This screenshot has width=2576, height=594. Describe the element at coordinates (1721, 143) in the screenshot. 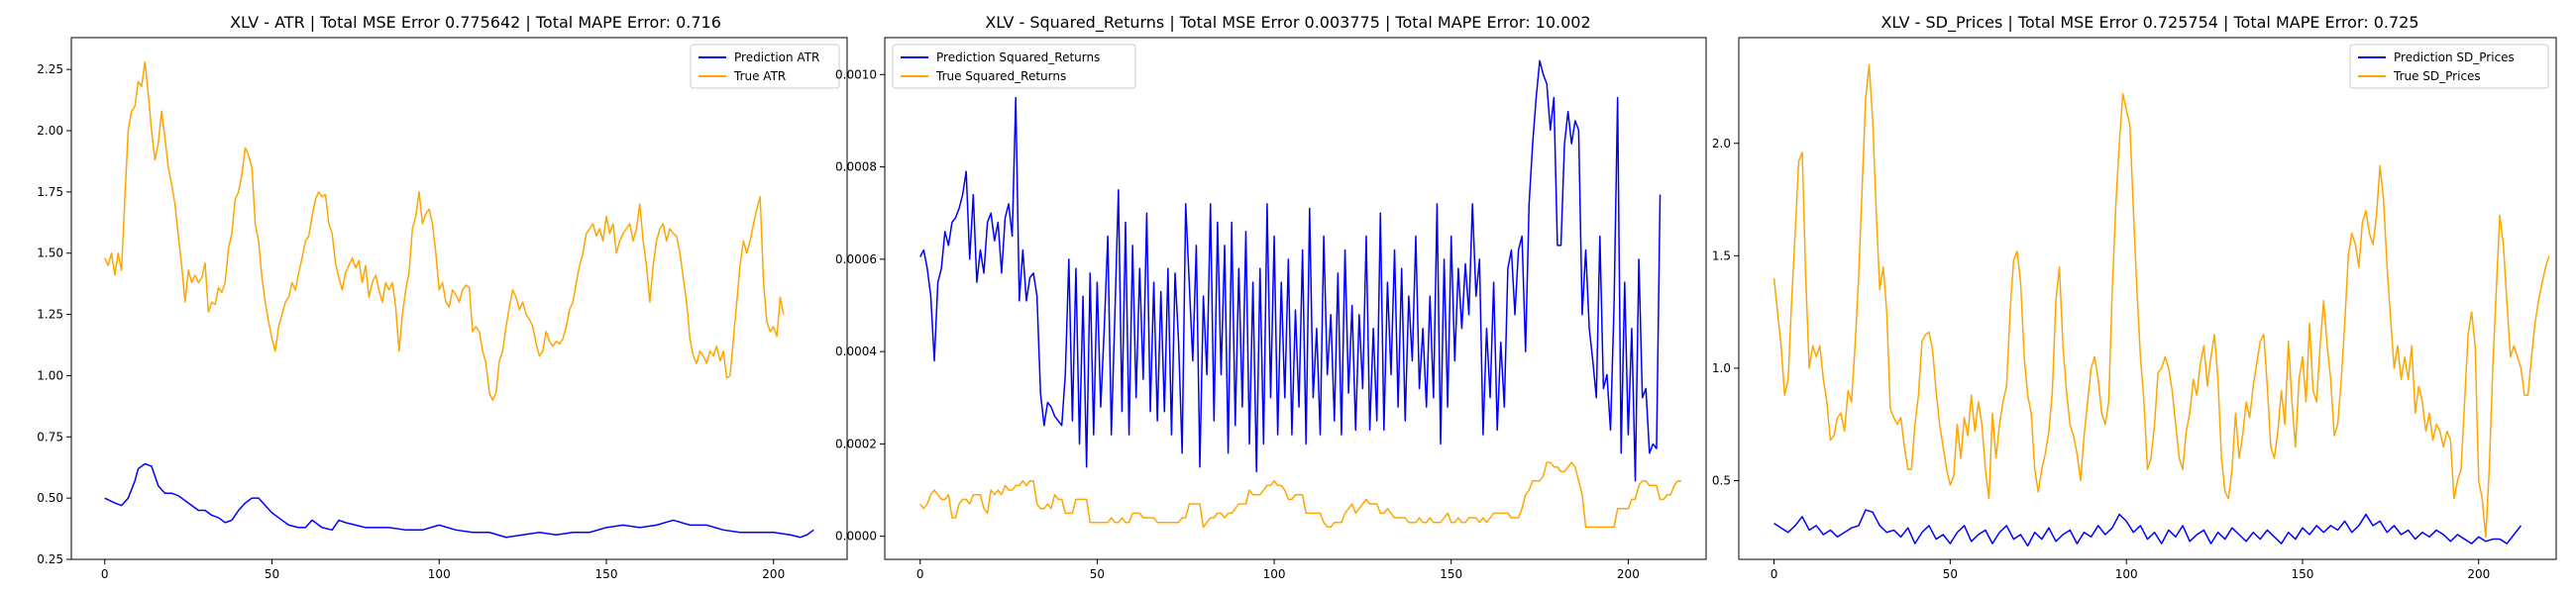

I see `y-tick-label: 2.0` at that location.